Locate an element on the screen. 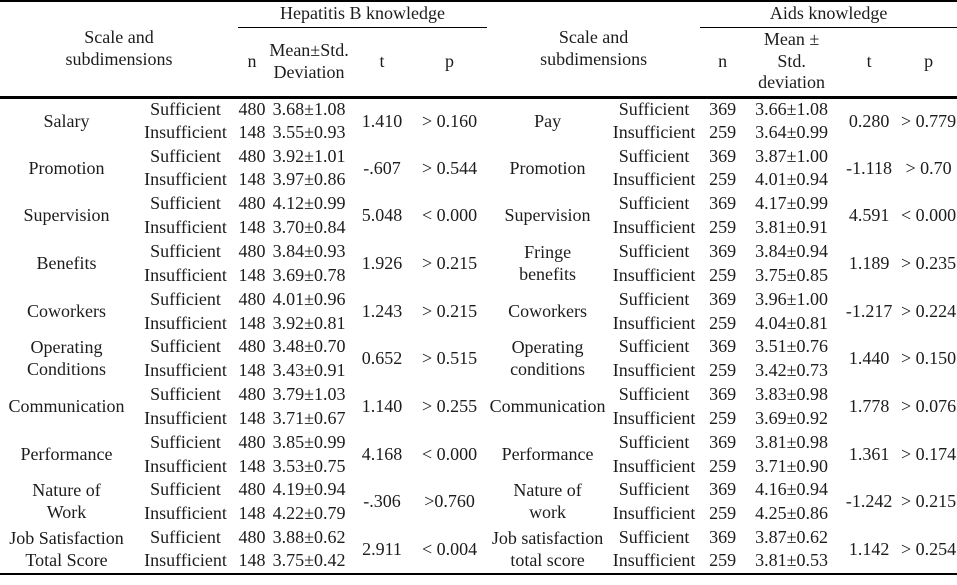 The image size is (957, 585). left-scale-name: Promotion is located at coordinates (66, 167).